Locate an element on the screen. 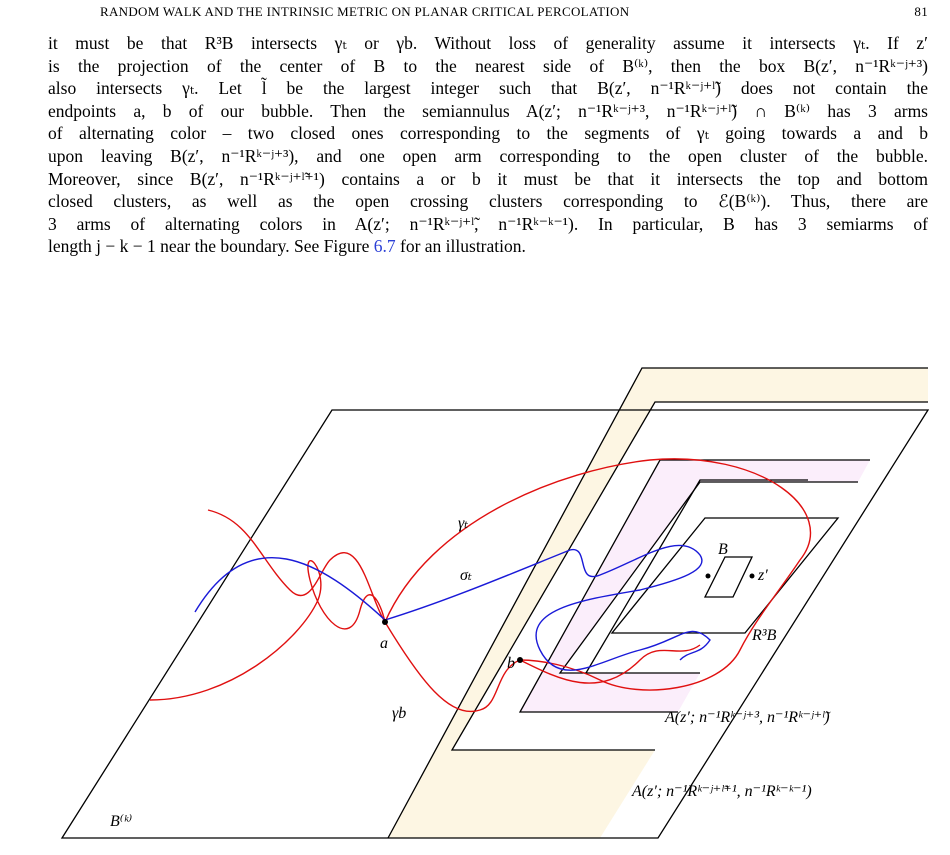  gamma-b is located at coordinates (542, 667).